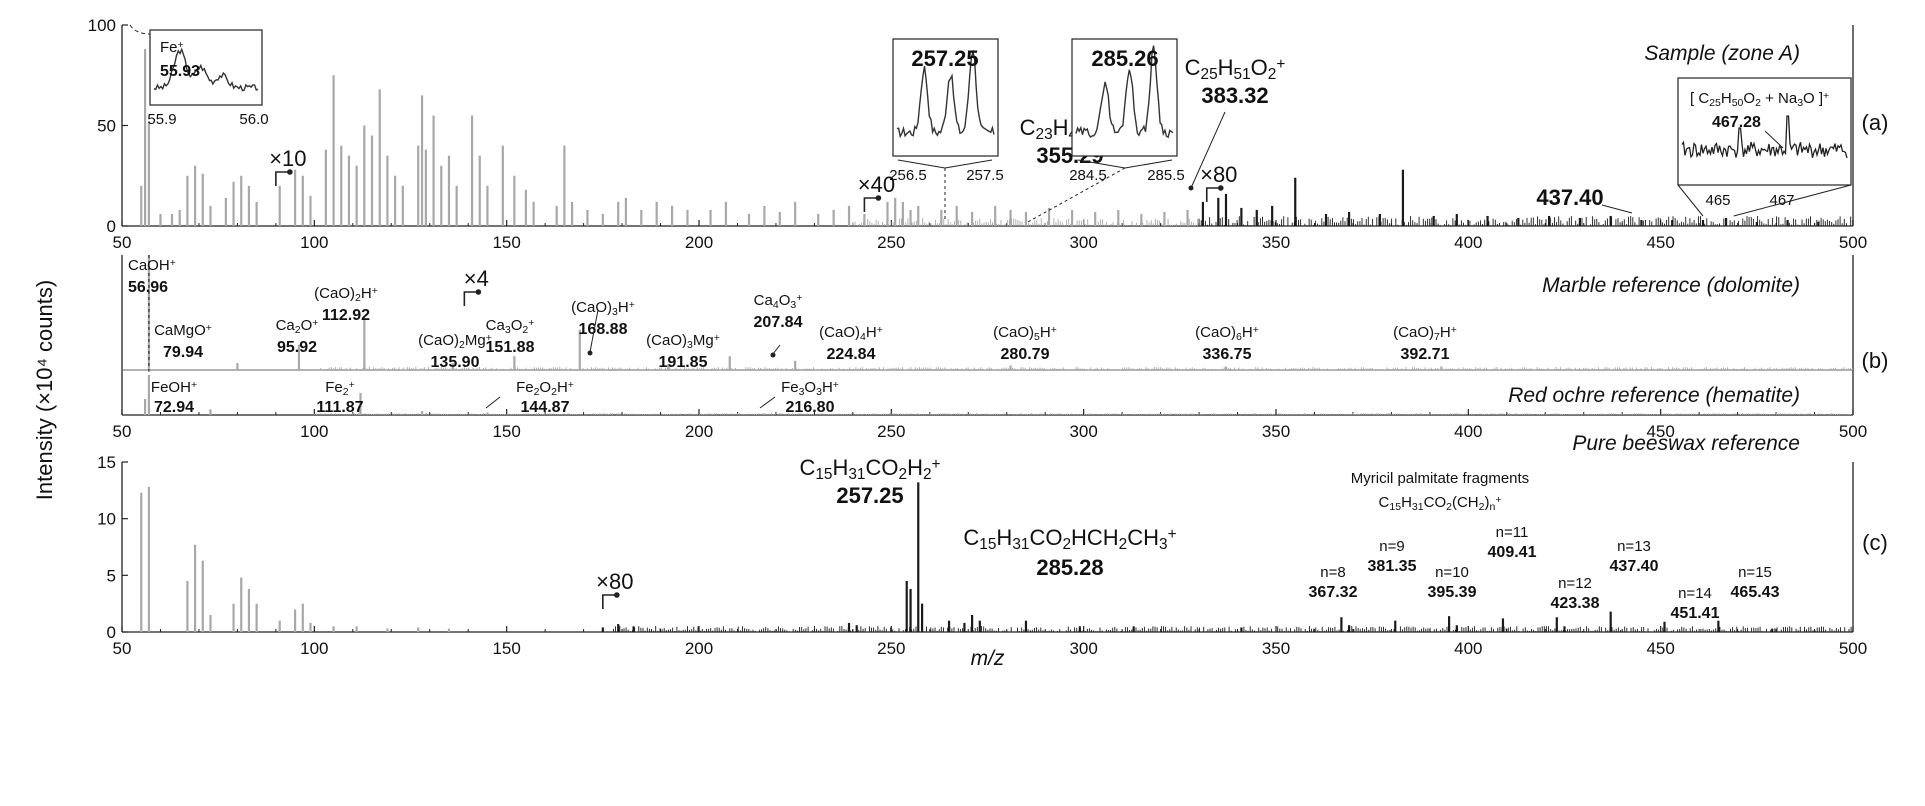  Describe the element at coordinates (863, 337) in the screenshot. I see `formula-part: 4` at that location.